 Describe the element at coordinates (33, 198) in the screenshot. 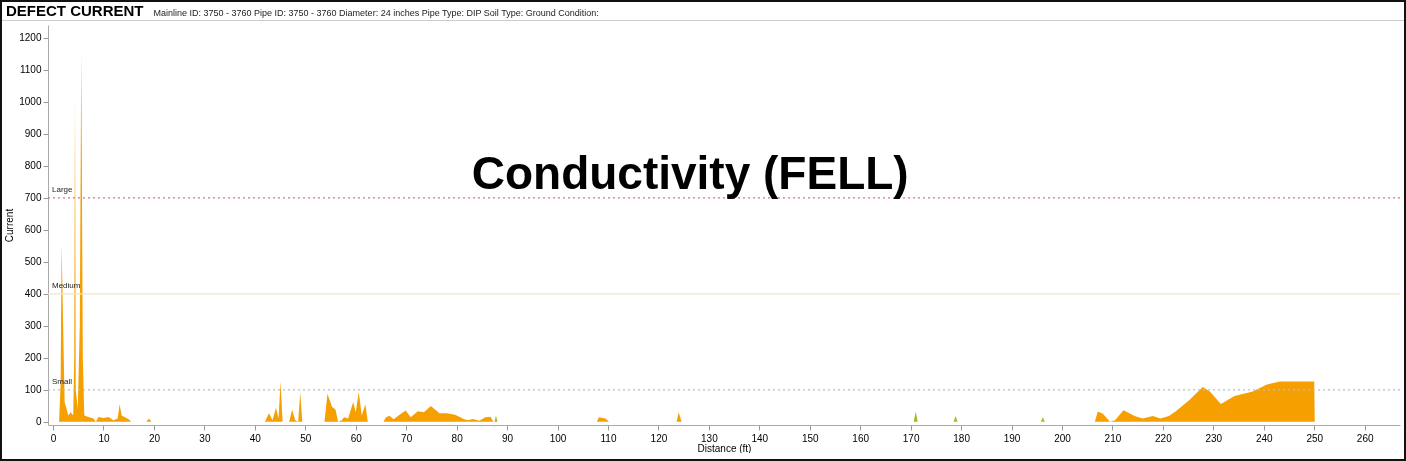

I see `y-tick-label: 700` at that location.